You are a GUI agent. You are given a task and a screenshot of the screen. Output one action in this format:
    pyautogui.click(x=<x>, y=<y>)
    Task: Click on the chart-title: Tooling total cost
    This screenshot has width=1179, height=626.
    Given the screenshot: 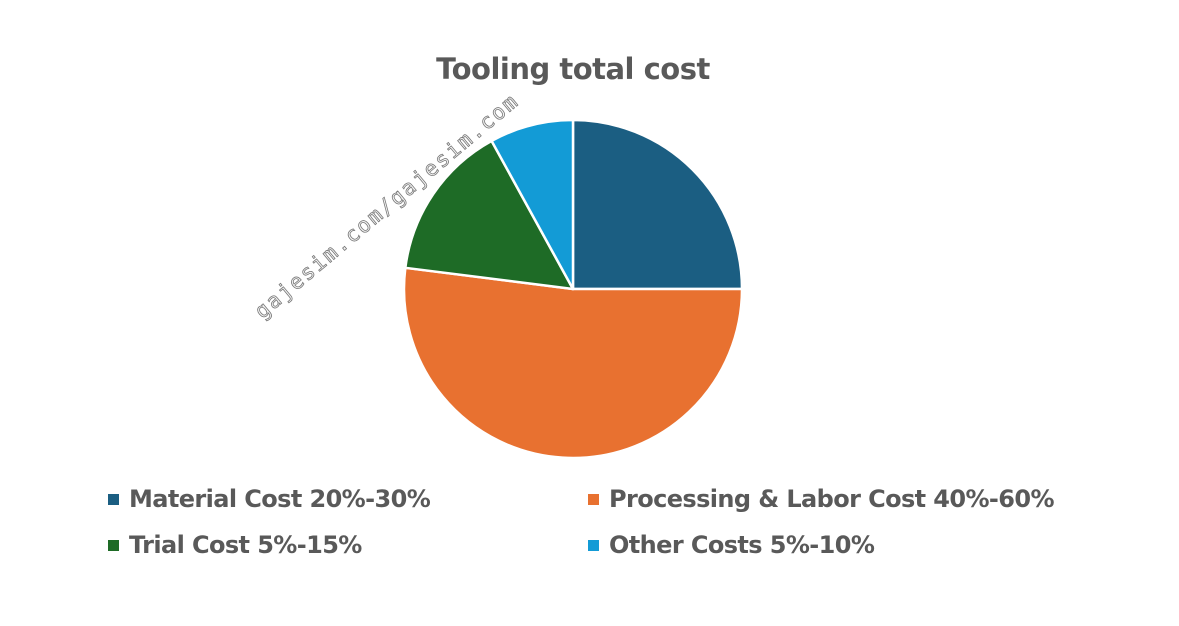 What is the action you would take?
    pyautogui.click(x=573, y=69)
    